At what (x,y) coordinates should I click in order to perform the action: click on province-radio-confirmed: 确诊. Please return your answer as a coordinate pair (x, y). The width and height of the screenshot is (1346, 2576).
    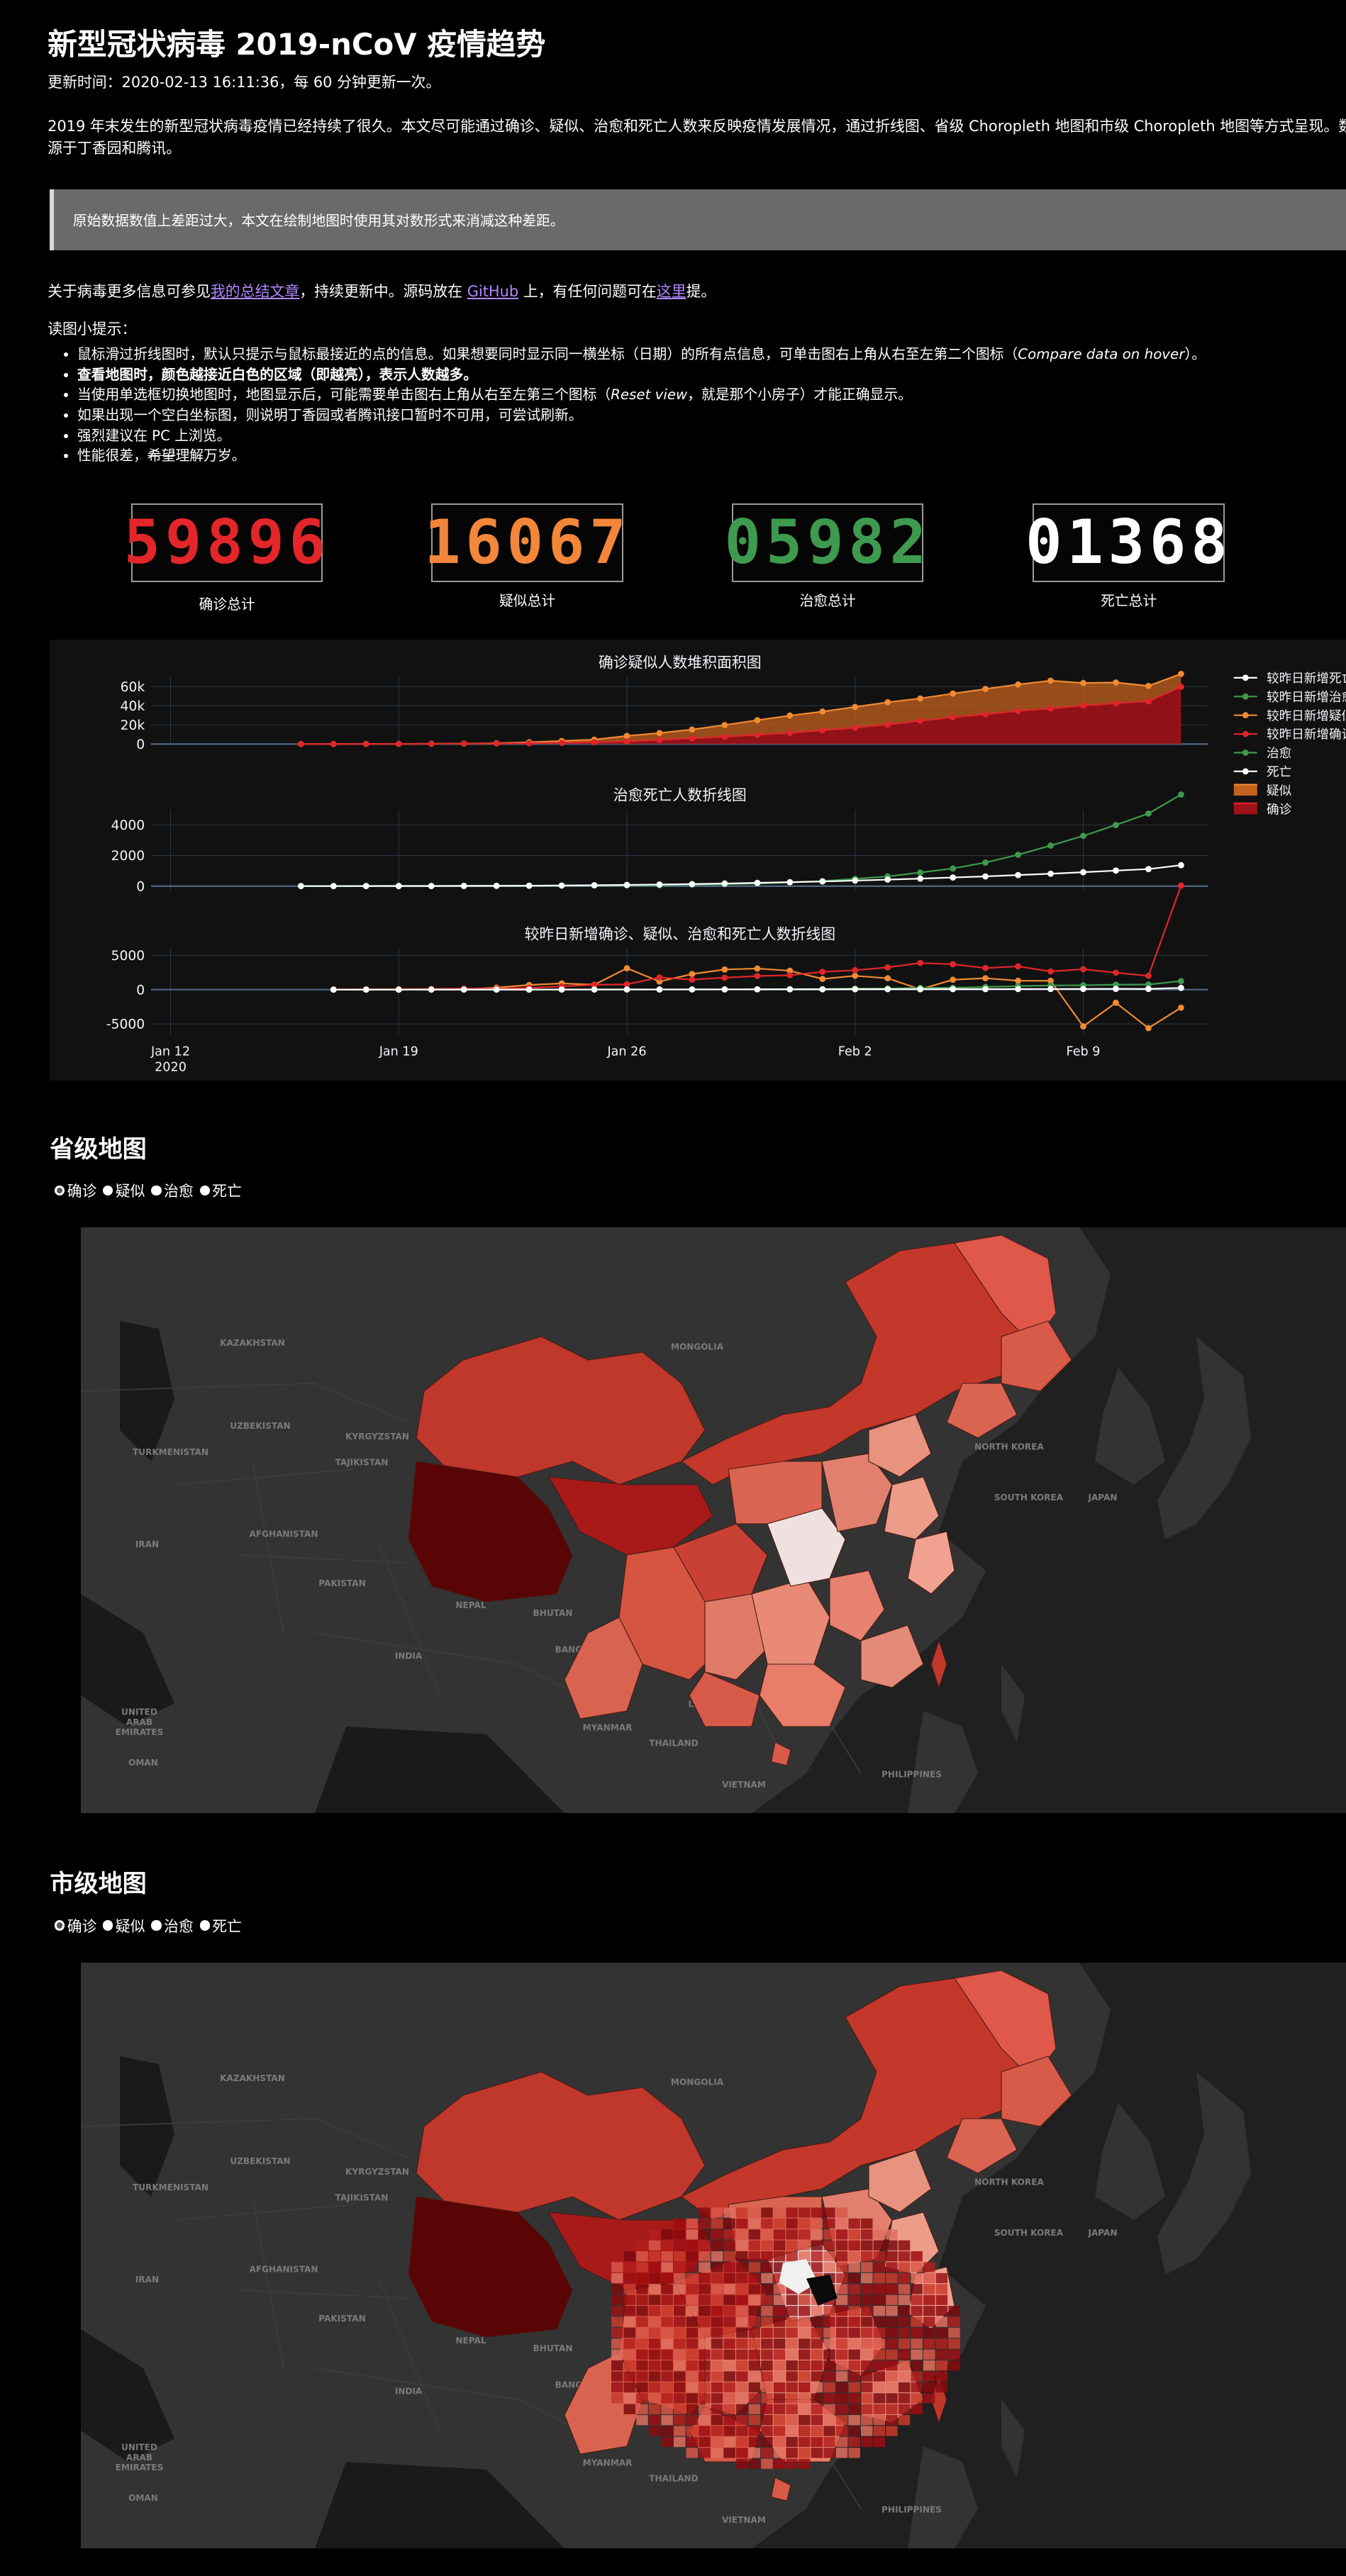
    Looking at the image, I should click on (76, 1190).